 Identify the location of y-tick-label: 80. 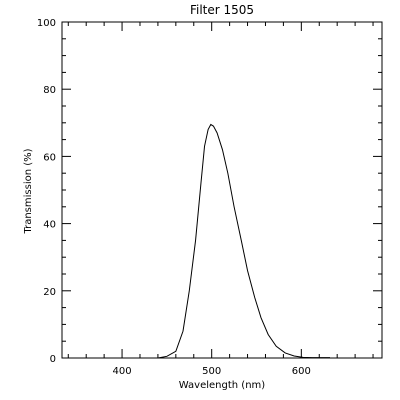
(49, 90).